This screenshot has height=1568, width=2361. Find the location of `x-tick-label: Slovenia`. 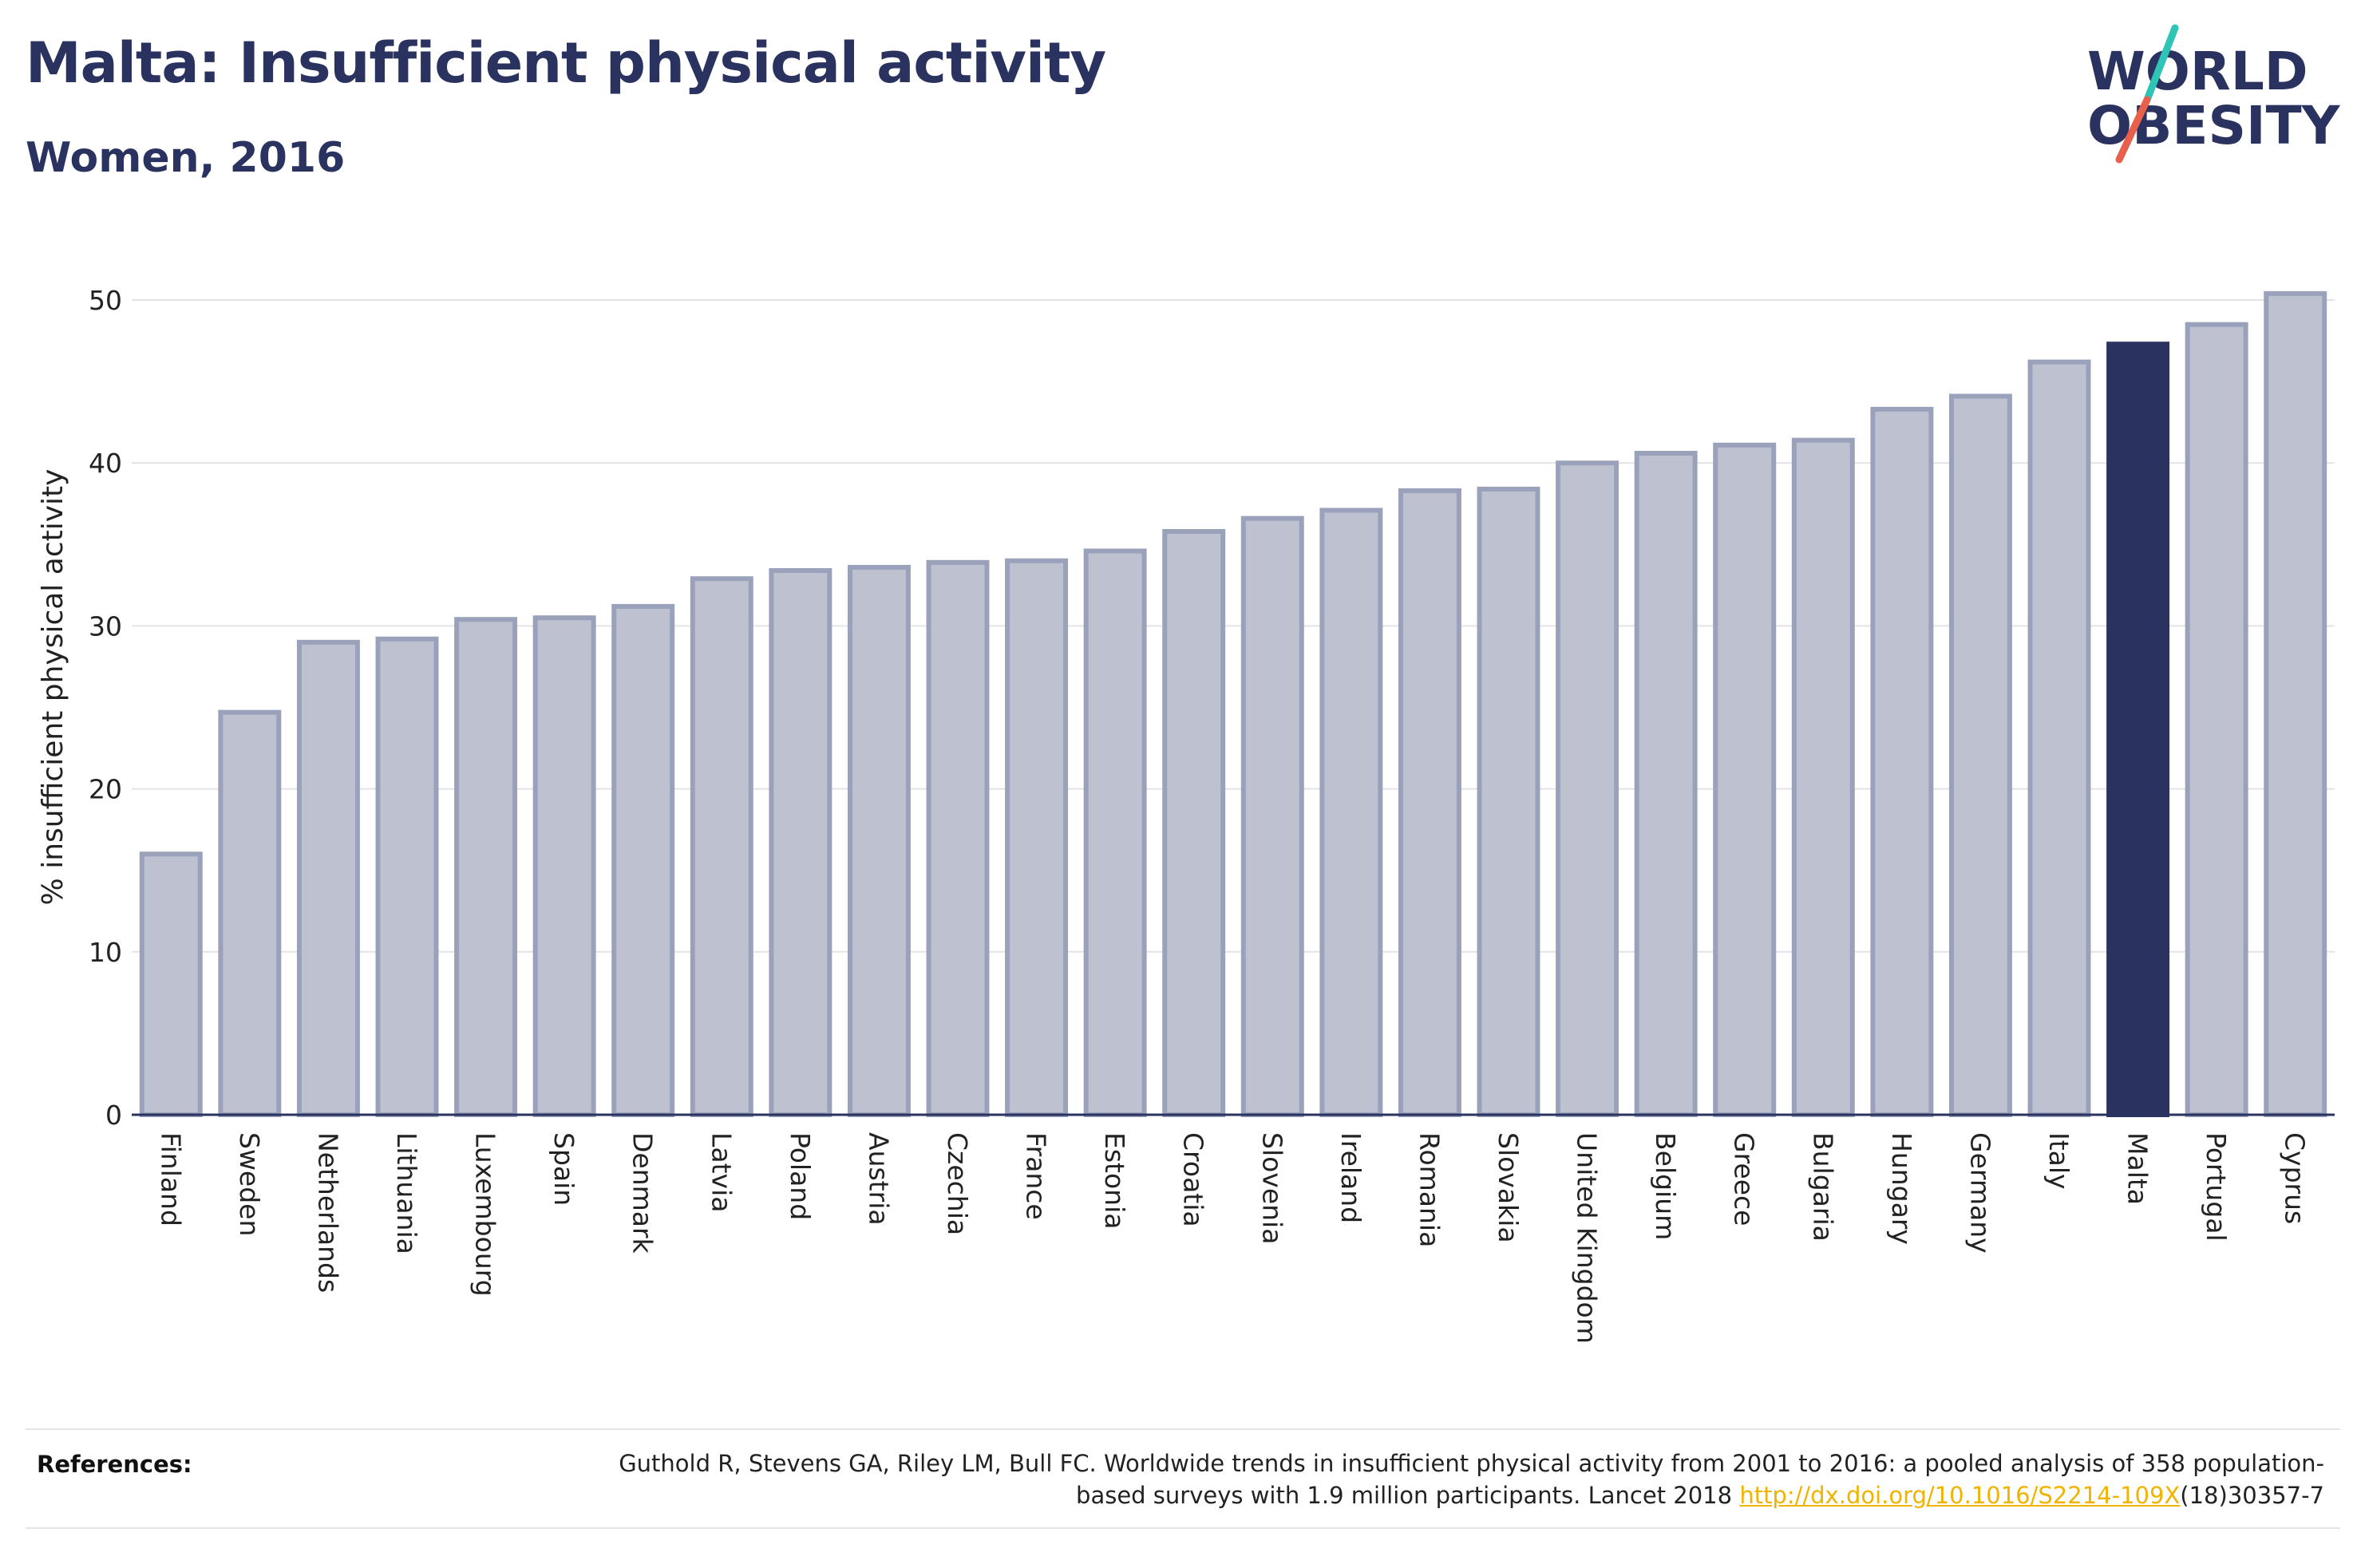

x-tick-label: Slovenia is located at coordinates (1271, 1188).